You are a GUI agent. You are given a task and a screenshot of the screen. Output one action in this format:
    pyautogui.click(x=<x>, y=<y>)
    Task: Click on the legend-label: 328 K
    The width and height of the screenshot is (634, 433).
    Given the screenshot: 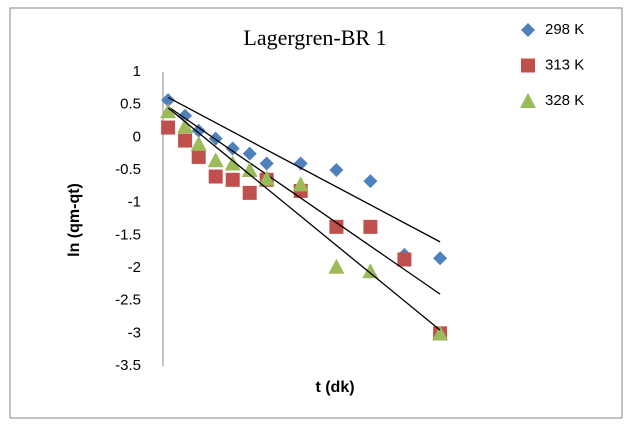 What is the action you would take?
    pyautogui.click(x=564, y=100)
    